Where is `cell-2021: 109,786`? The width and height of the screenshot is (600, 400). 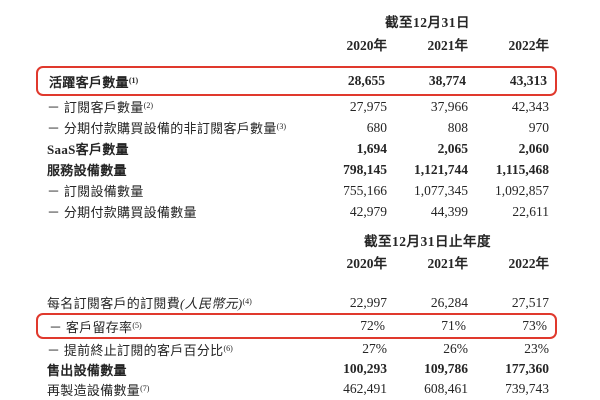
cell-2021: 109,786 is located at coordinates (446, 368).